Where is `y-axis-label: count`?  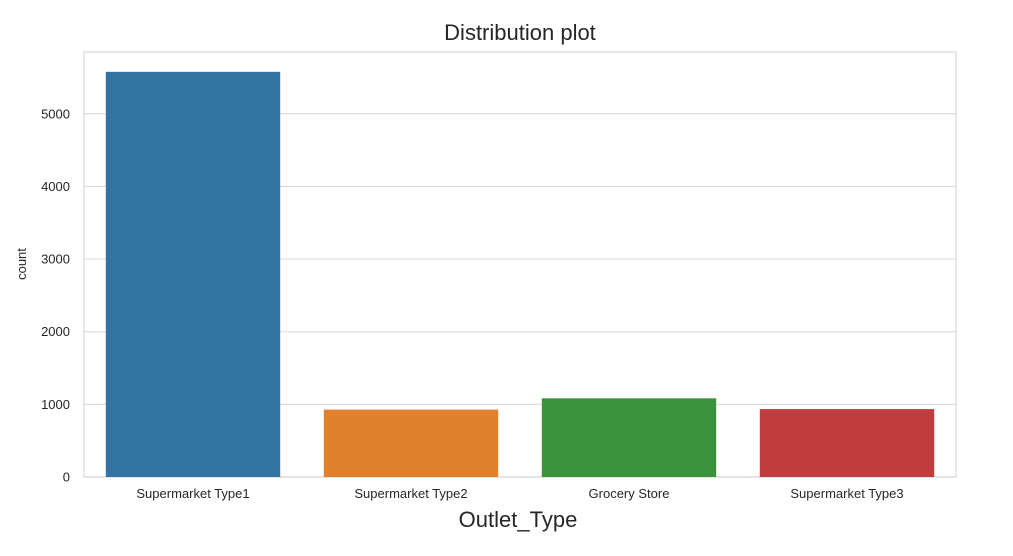
y-axis-label: count is located at coordinates (21, 264).